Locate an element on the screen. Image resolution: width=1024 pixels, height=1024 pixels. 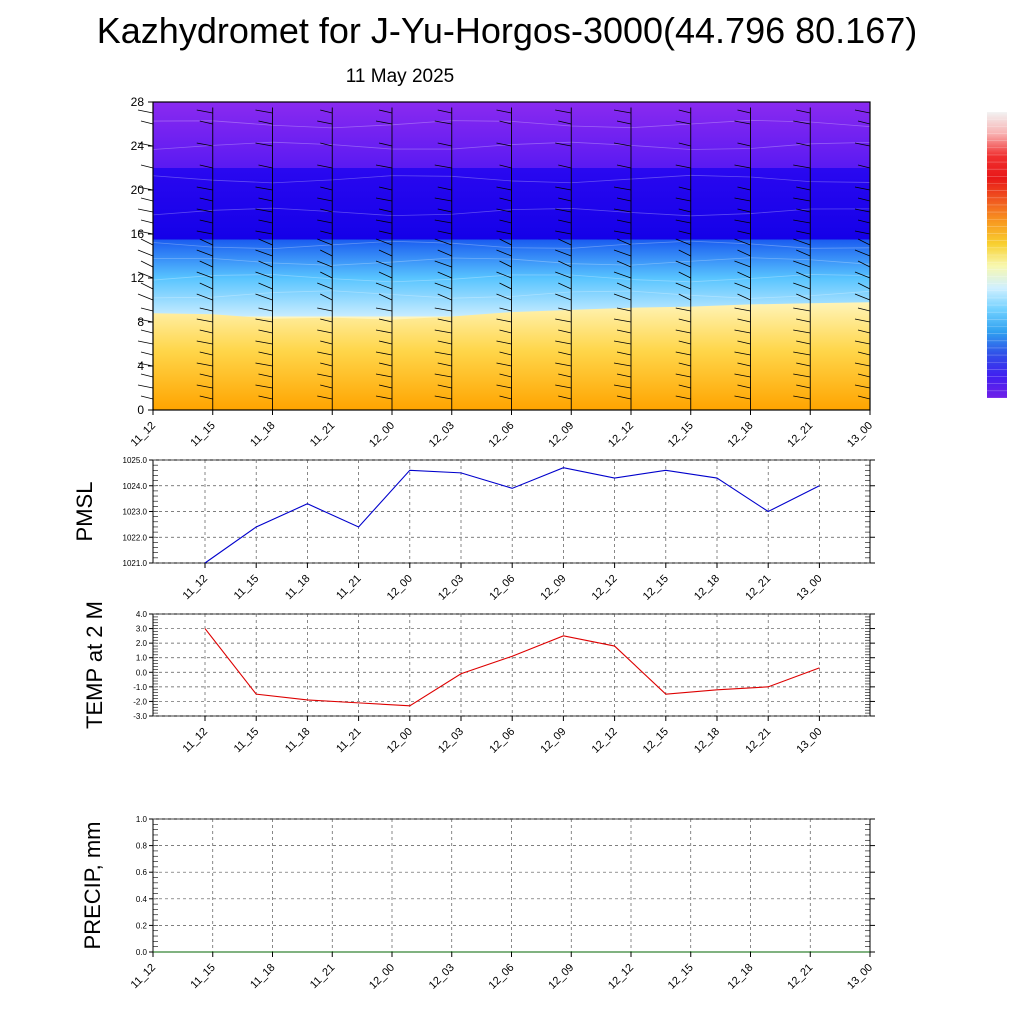
y-tick-label: 0.6 is located at coordinates (142, 872).